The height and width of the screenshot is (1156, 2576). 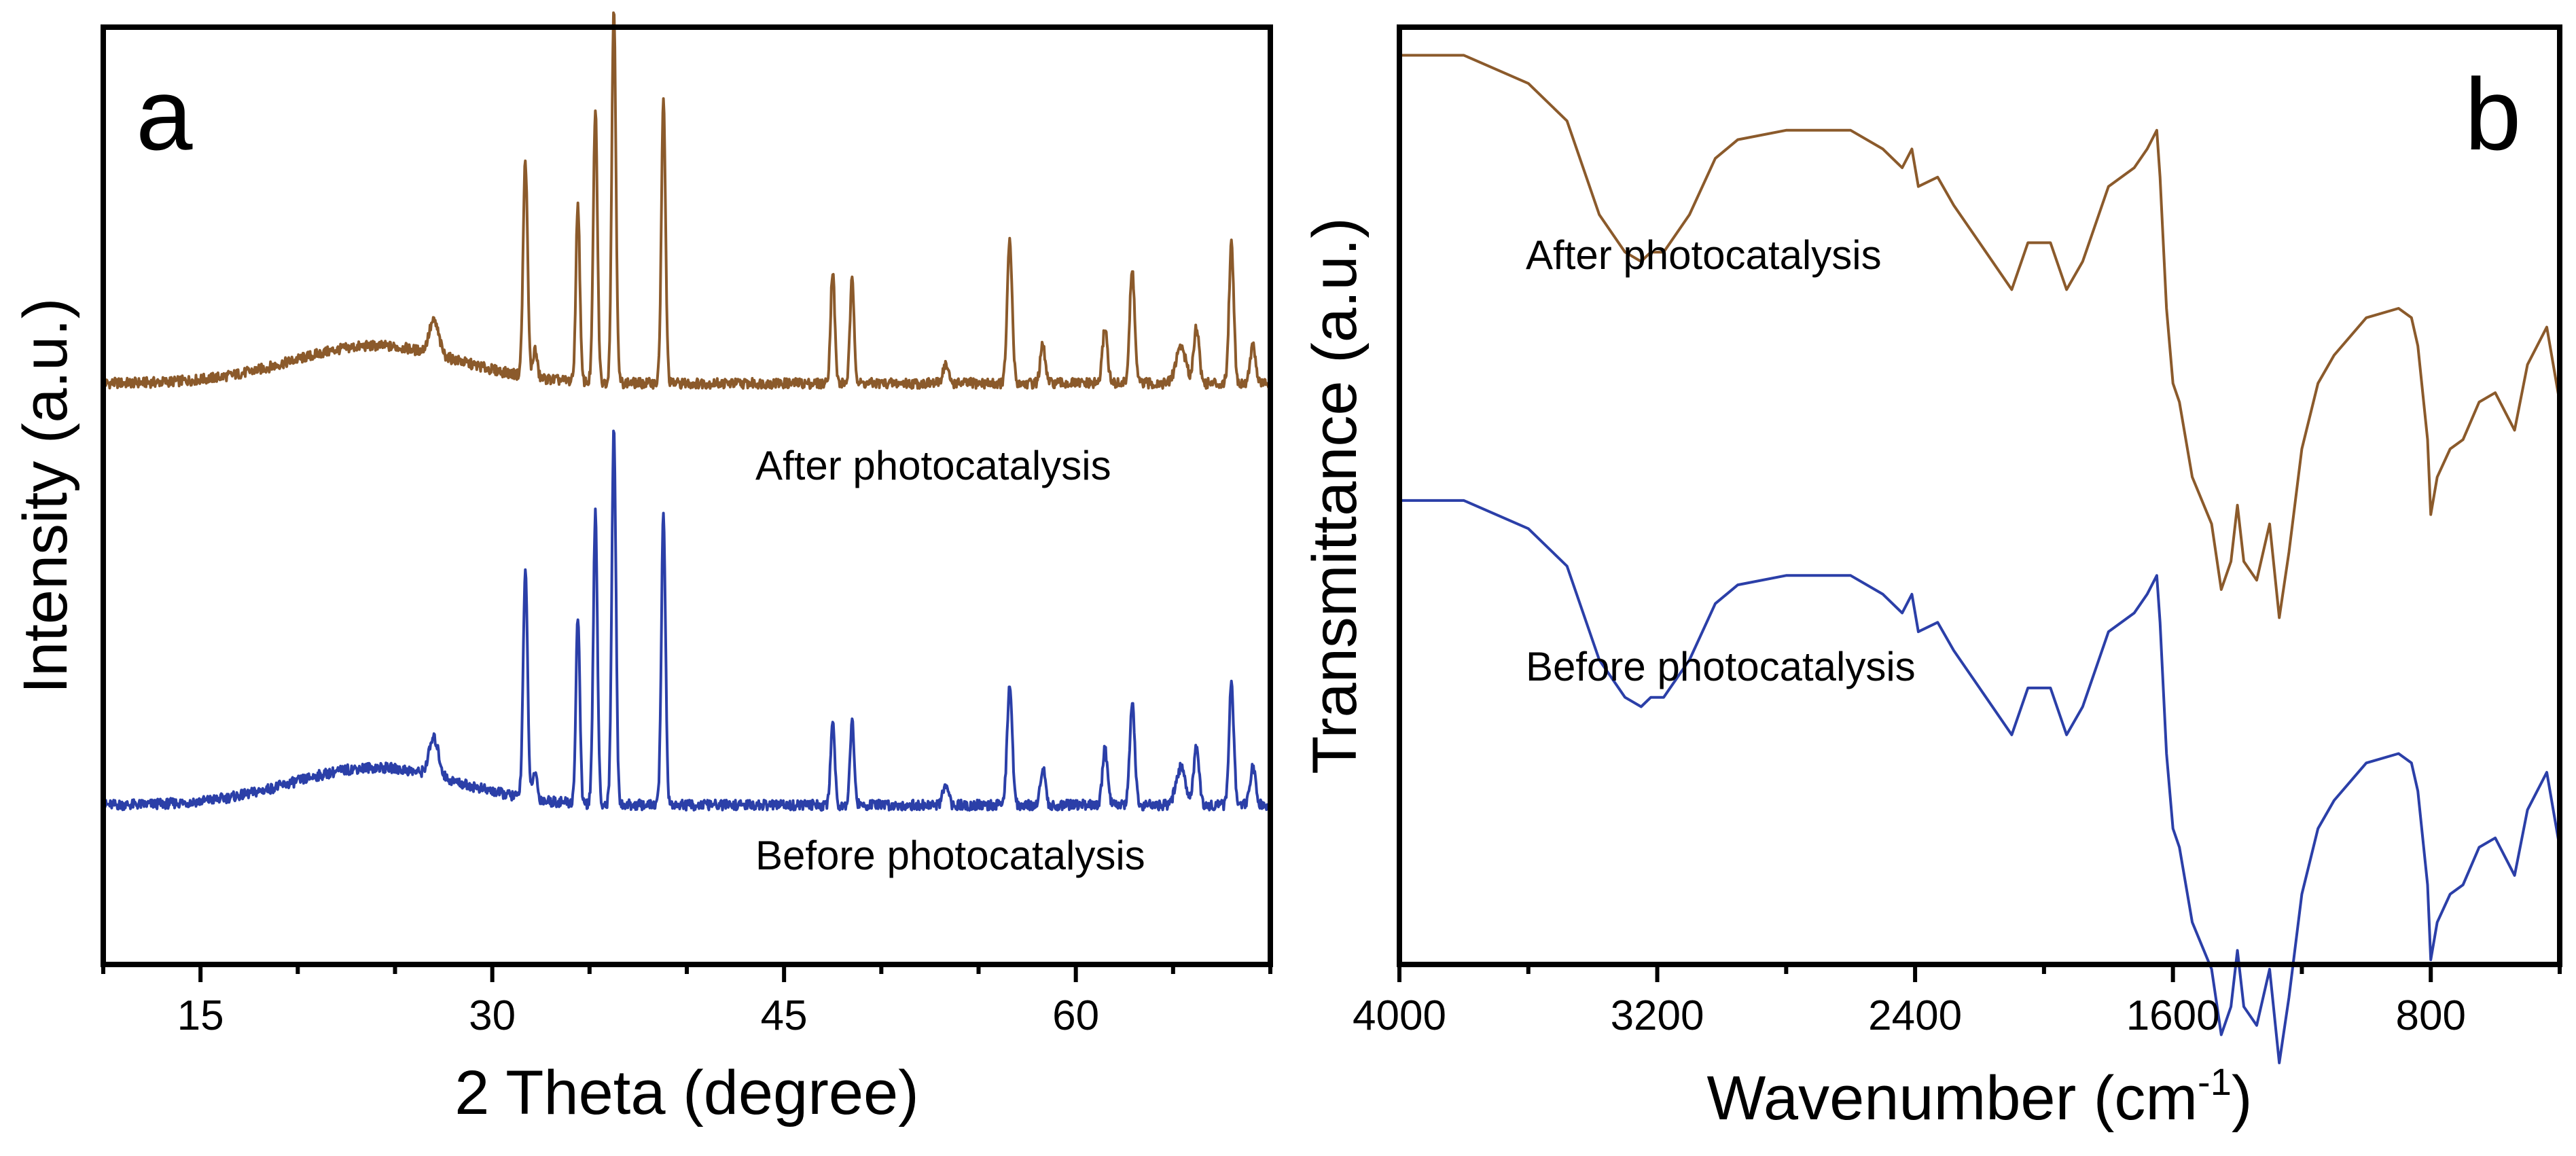 What do you see at coordinates (1915, 1015) in the screenshot?
I see `panel-b-tick-label: 2400` at bounding box center [1915, 1015].